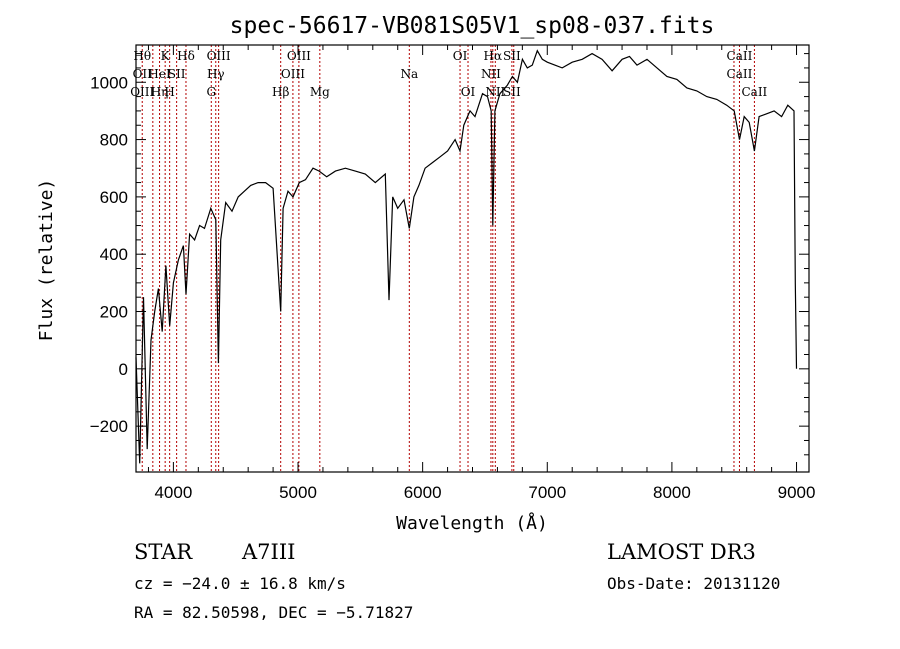 The image size is (900, 649). I want to click on y-tick-label: 600, so click(114, 197).